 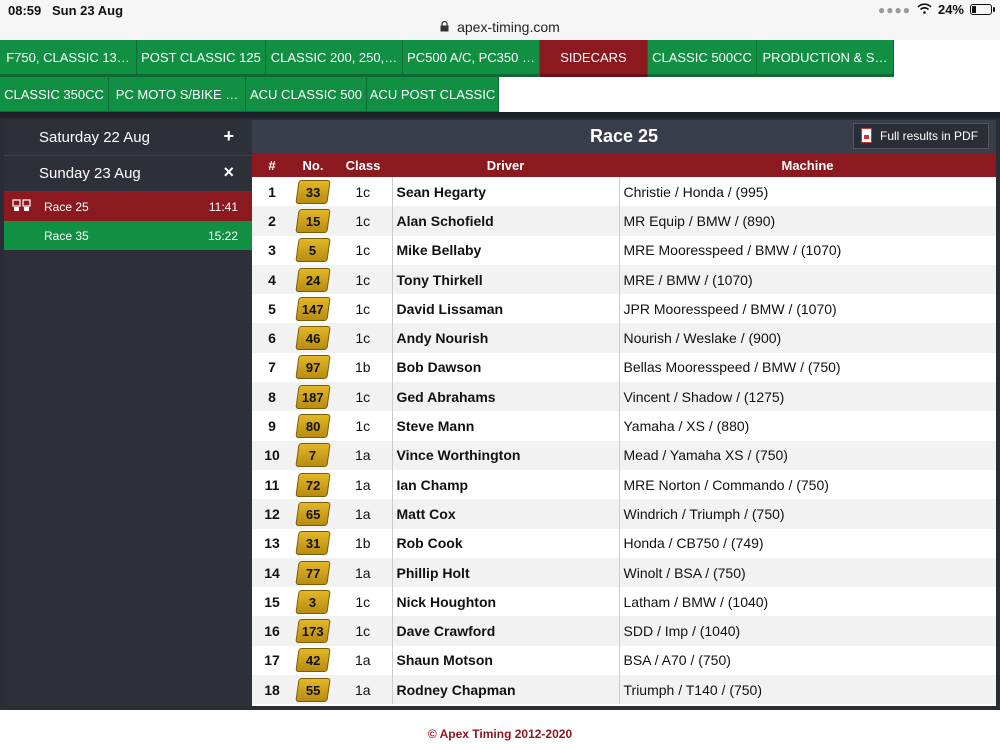 What do you see at coordinates (974, 9) in the screenshot?
I see `battery-level` at bounding box center [974, 9].